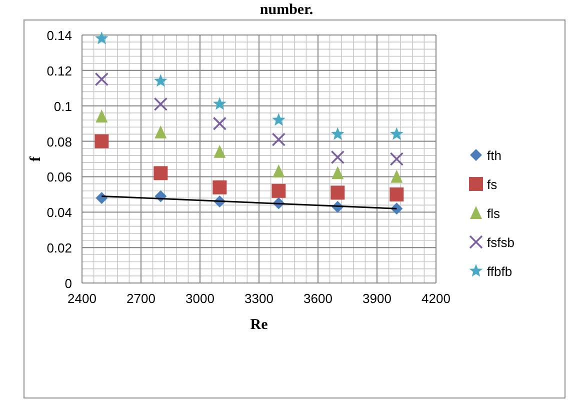 The image size is (573, 408). What do you see at coordinates (492, 184) in the screenshot?
I see `legend-label: fs` at bounding box center [492, 184].